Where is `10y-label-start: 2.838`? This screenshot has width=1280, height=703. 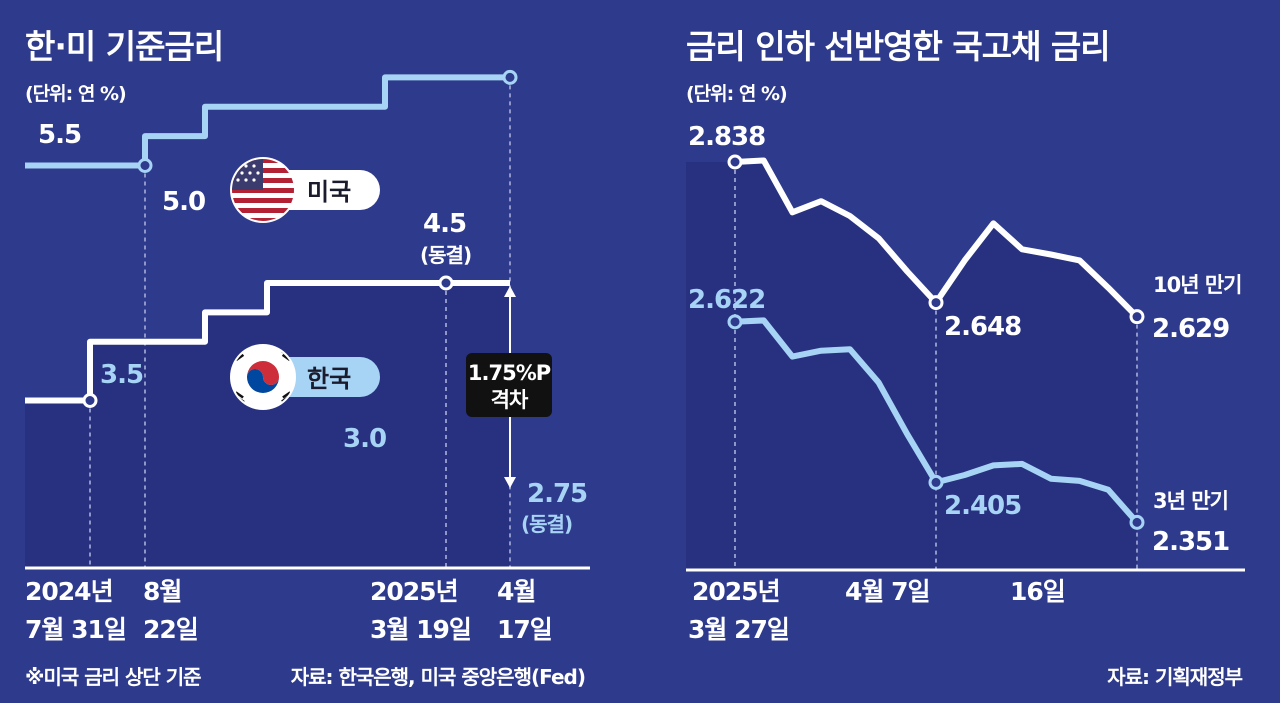
10y-label-start: 2.838 is located at coordinates (726, 137).